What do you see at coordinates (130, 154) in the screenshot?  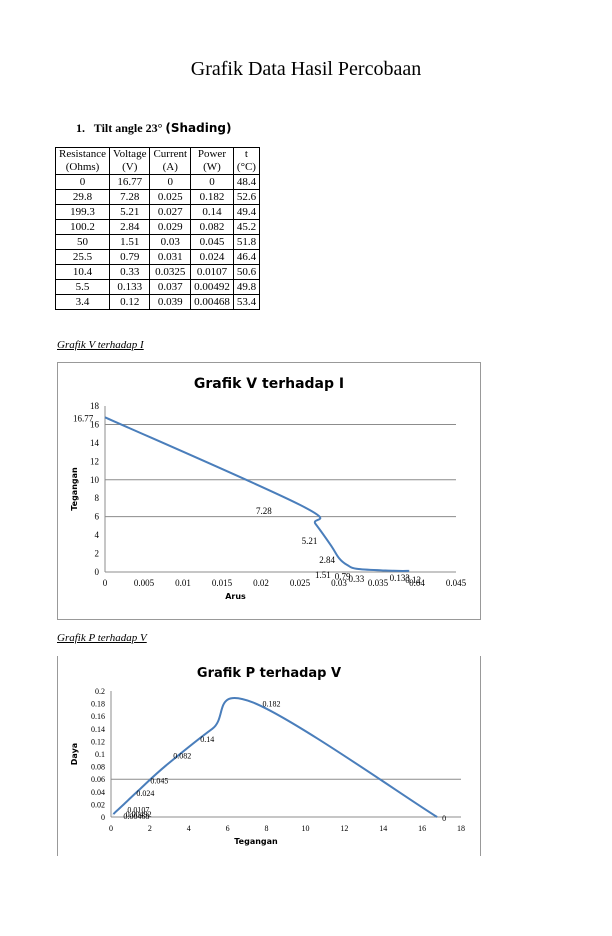 I see `header-line: Voltage` at bounding box center [130, 154].